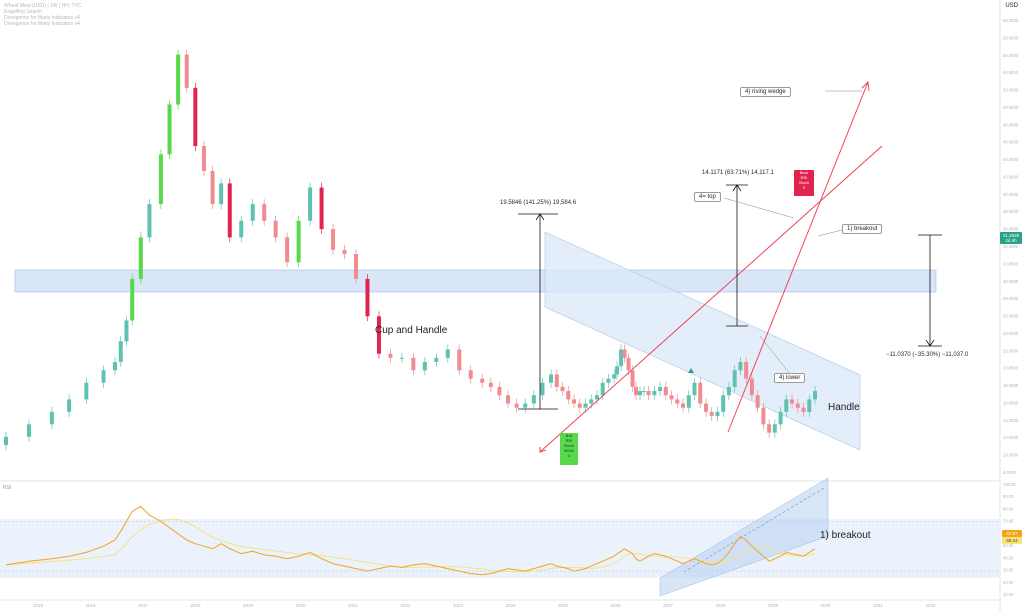 This screenshot has width=1024, height=612. What do you see at coordinates (1011, 90) in the screenshot?
I see `price-tick-label: 52.0000` at bounding box center [1011, 90].